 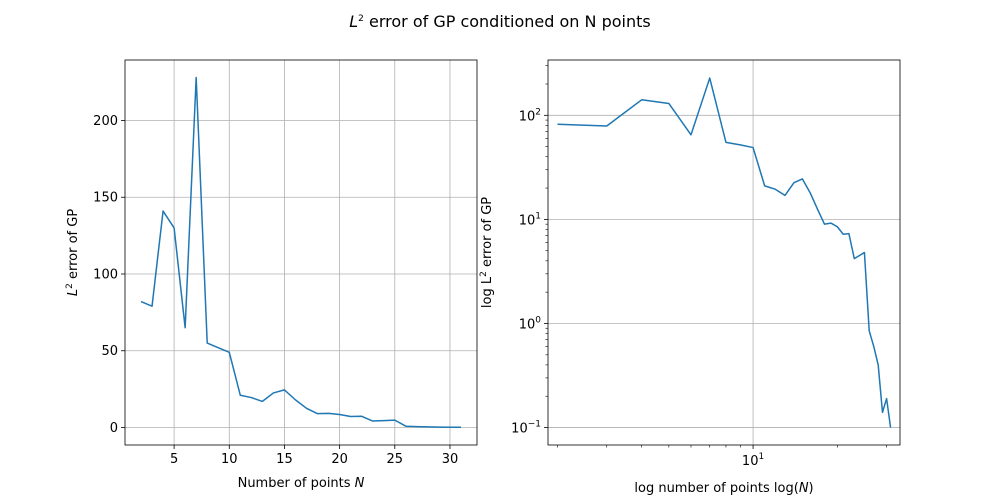 I want to click on tick-exp: 0, so click(x=538, y=320).